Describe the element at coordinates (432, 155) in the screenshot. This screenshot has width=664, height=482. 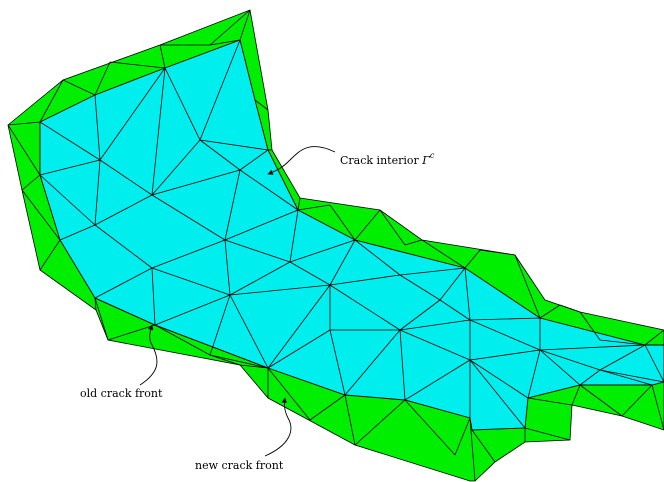
I see `interior-superscript: c` at that location.